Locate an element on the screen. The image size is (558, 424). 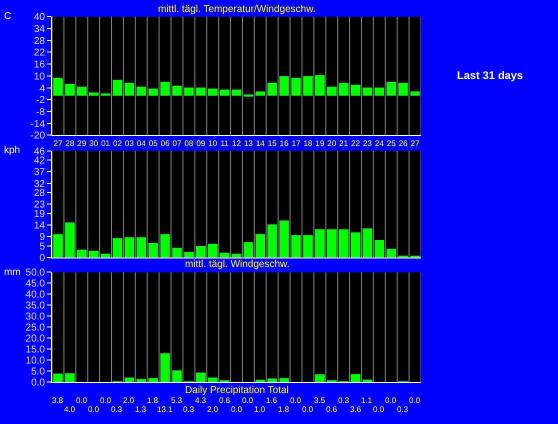
y-tick-label: 35.0 is located at coordinates (36, 306).